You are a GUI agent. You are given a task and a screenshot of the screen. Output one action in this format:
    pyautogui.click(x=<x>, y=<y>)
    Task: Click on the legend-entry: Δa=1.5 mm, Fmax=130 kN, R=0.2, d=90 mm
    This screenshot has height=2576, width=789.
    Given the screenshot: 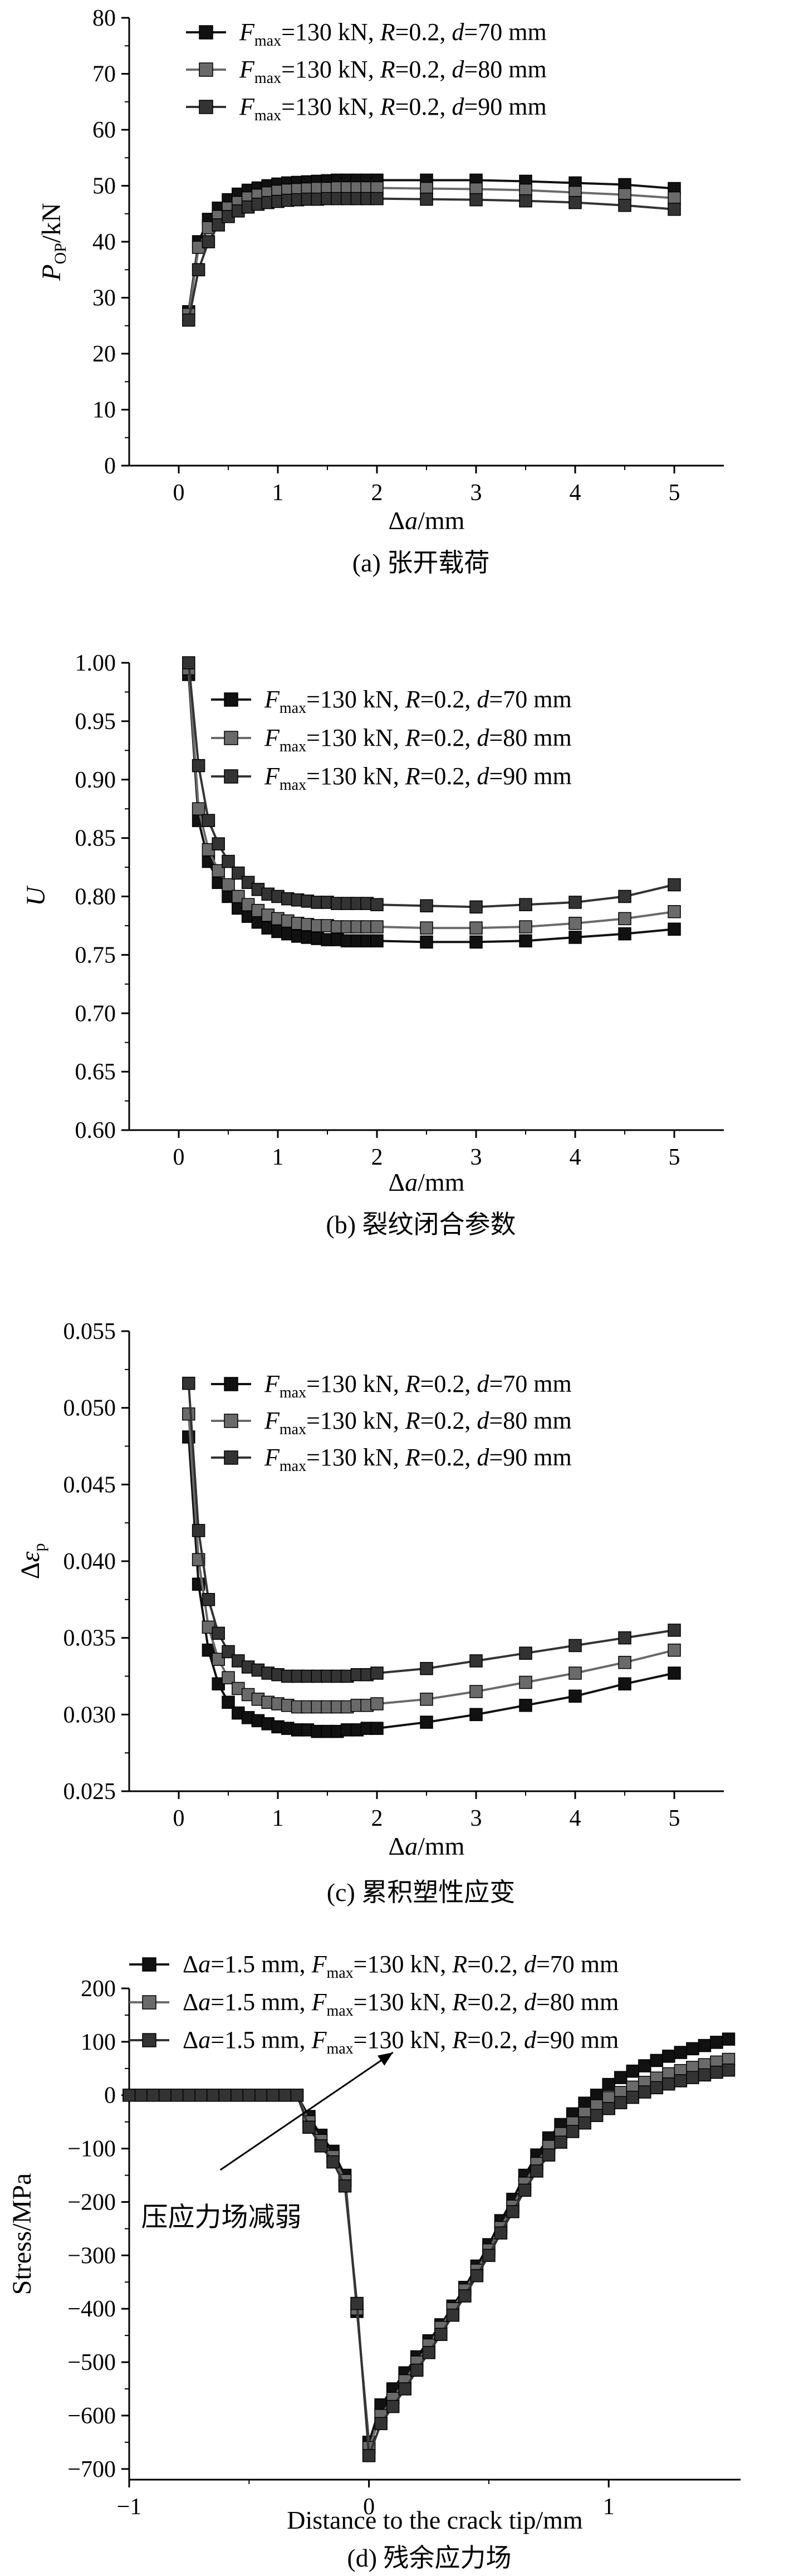 What is the action you would take?
    pyautogui.click(x=401, y=2041)
    